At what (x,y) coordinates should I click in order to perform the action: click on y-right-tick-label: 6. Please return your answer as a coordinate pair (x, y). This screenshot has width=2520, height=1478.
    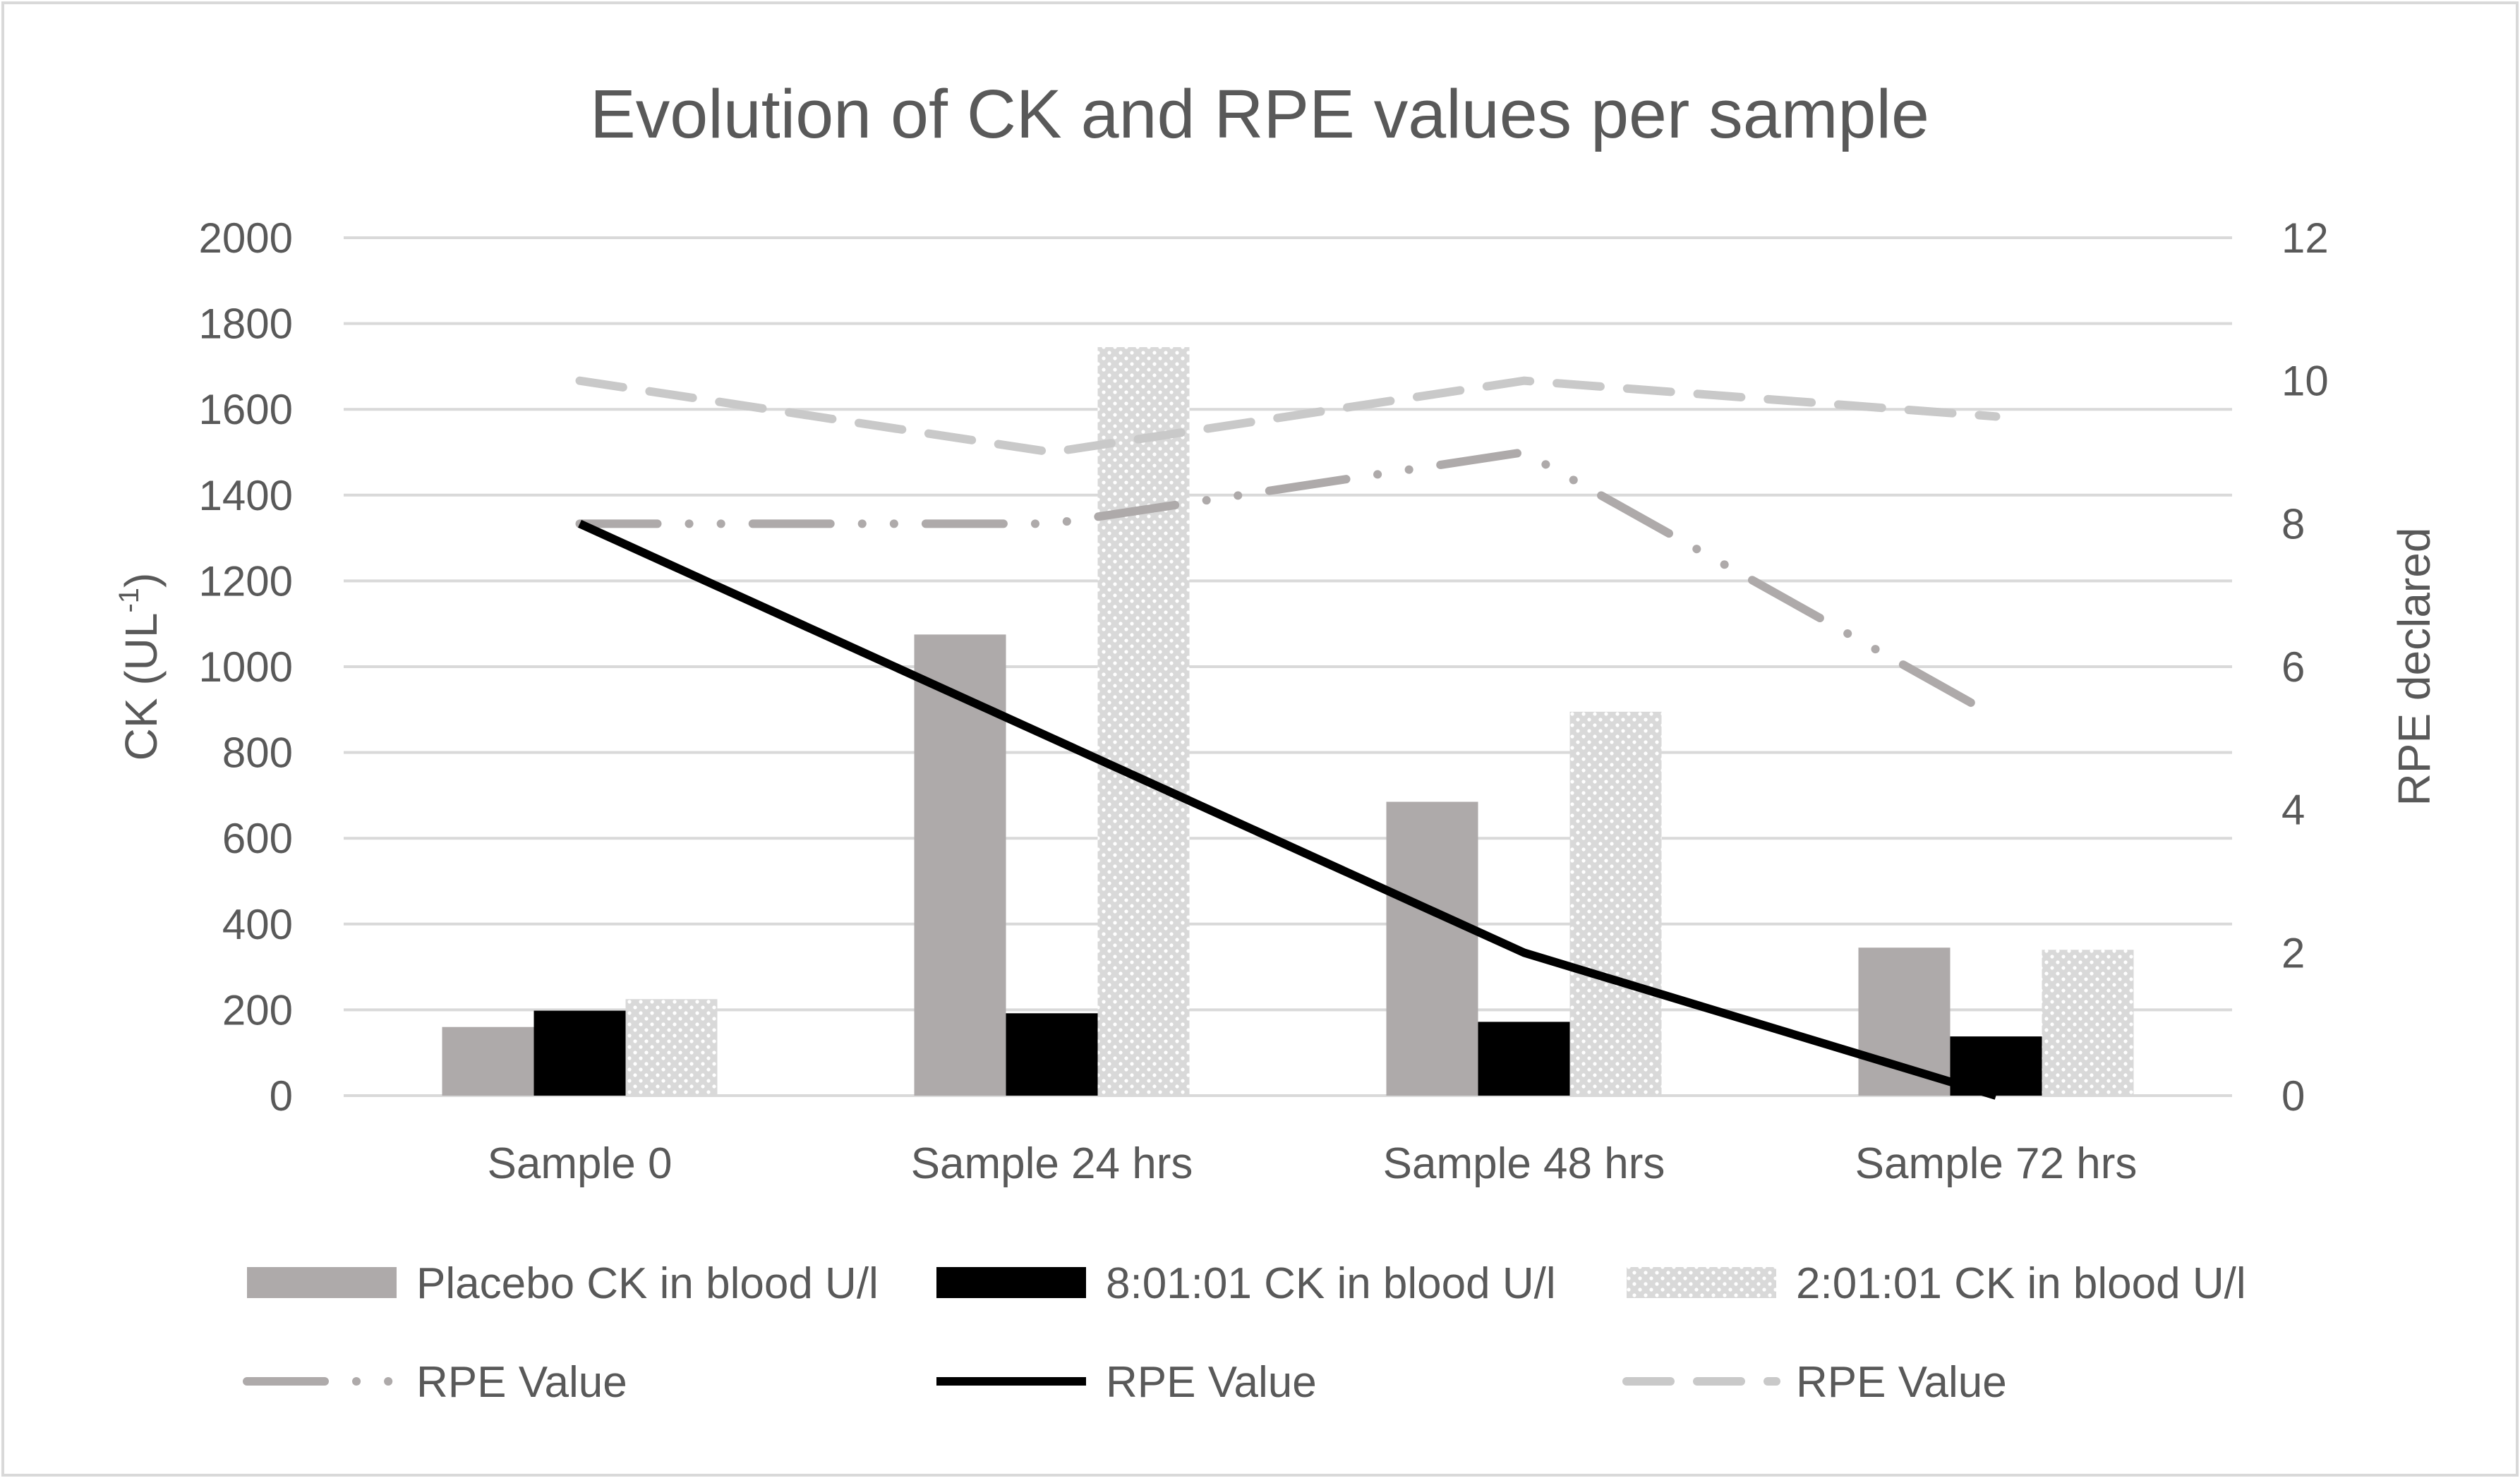
    Looking at the image, I should click on (2293, 667).